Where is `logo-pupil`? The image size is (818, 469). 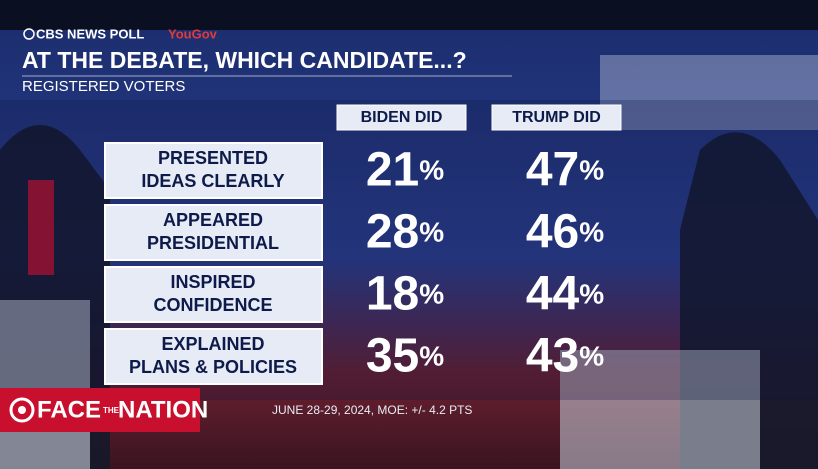
logo-pupil is located at coordinates (22, 410).